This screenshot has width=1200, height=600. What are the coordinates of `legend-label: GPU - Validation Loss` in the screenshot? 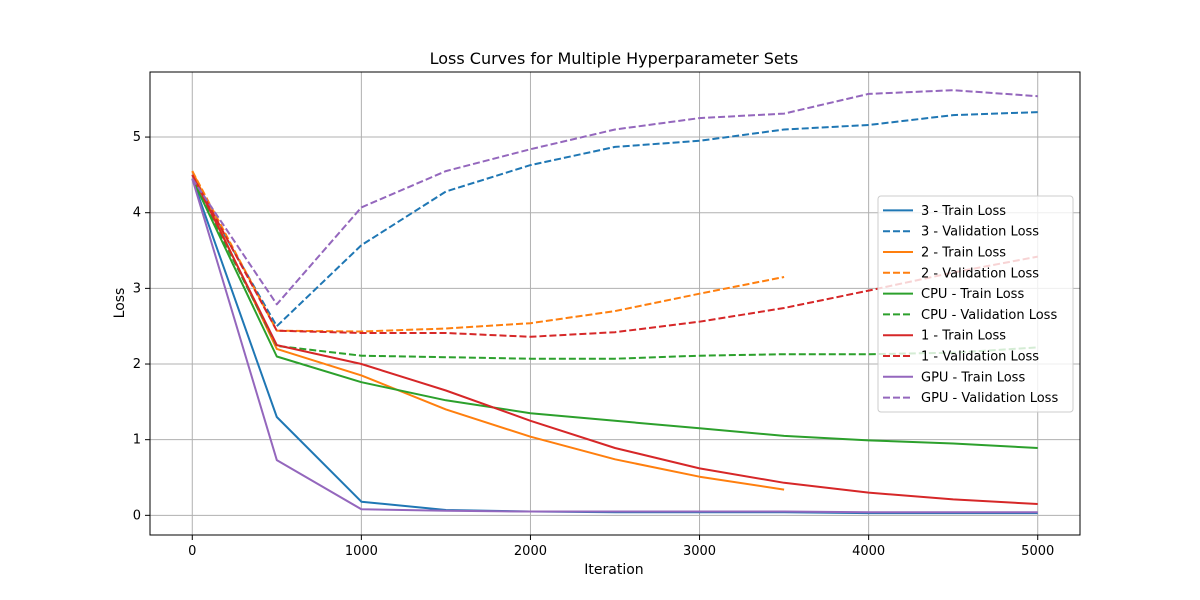 It's located at (989, 398).